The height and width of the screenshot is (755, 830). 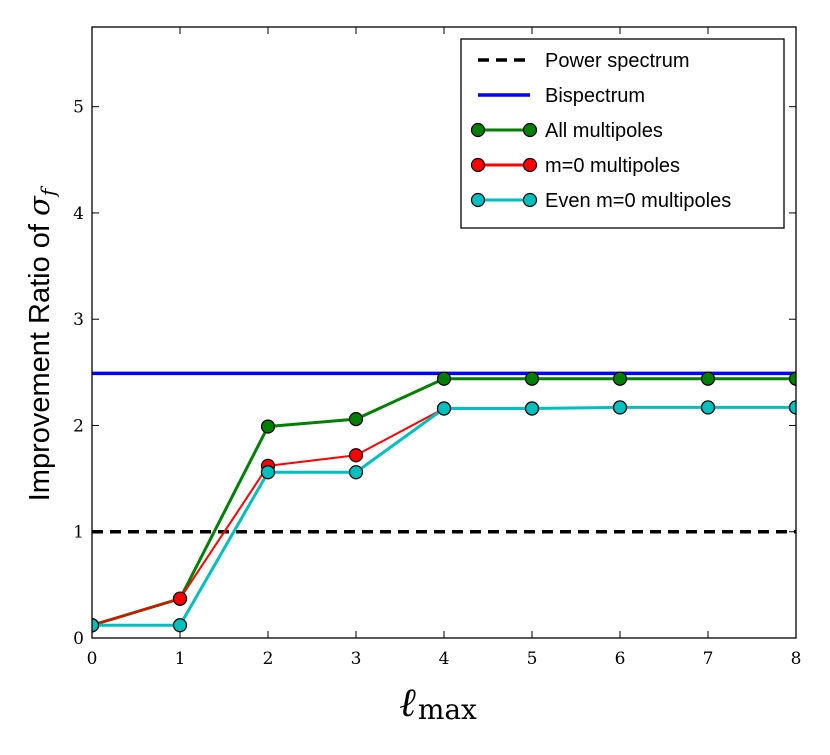 What do you see at coordinates (41, 343) in the screenshot?
I see `y-axis-label: Improvement Ratio of σf` at bounding box center [41, 343].